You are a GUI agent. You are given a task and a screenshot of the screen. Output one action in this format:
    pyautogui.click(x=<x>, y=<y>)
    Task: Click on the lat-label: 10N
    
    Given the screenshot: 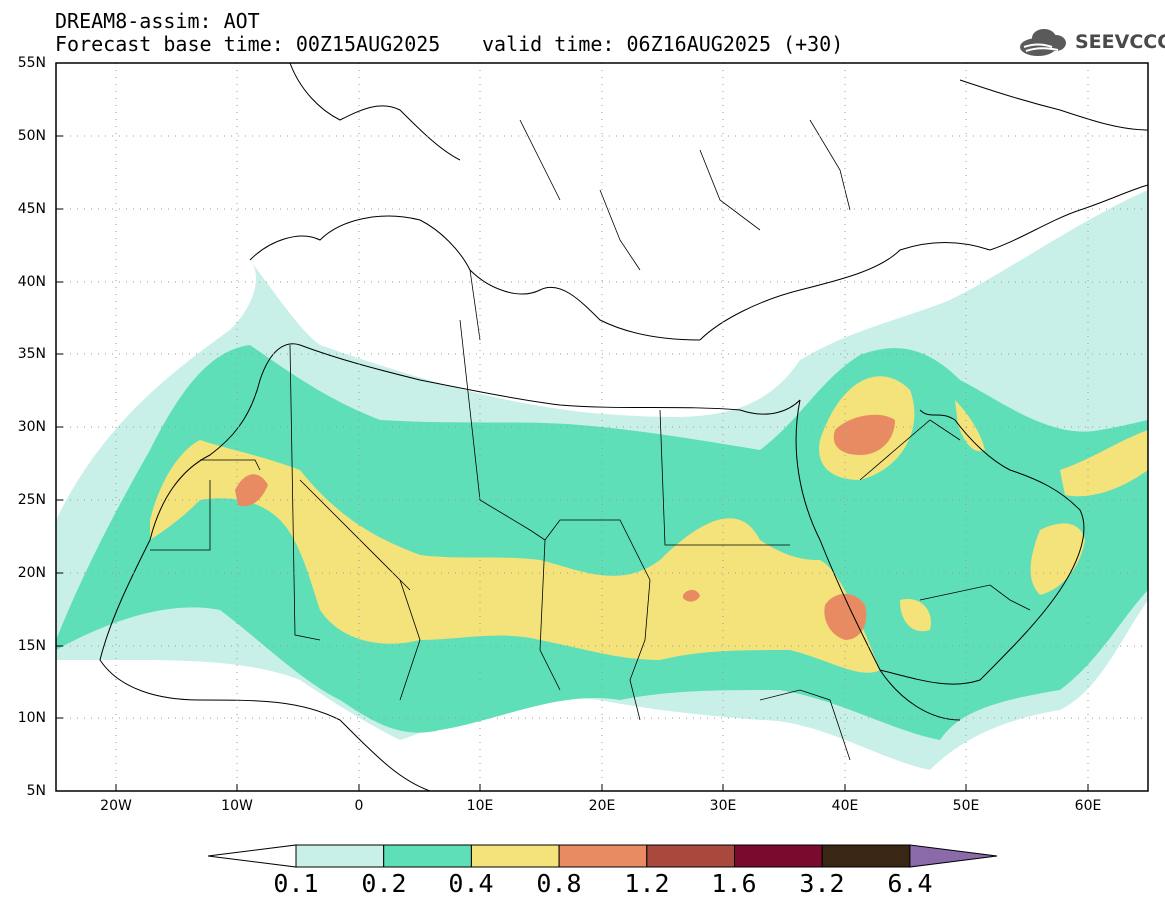 What is the action you would take?
    pyautogui.click(x=31, y=718)
    